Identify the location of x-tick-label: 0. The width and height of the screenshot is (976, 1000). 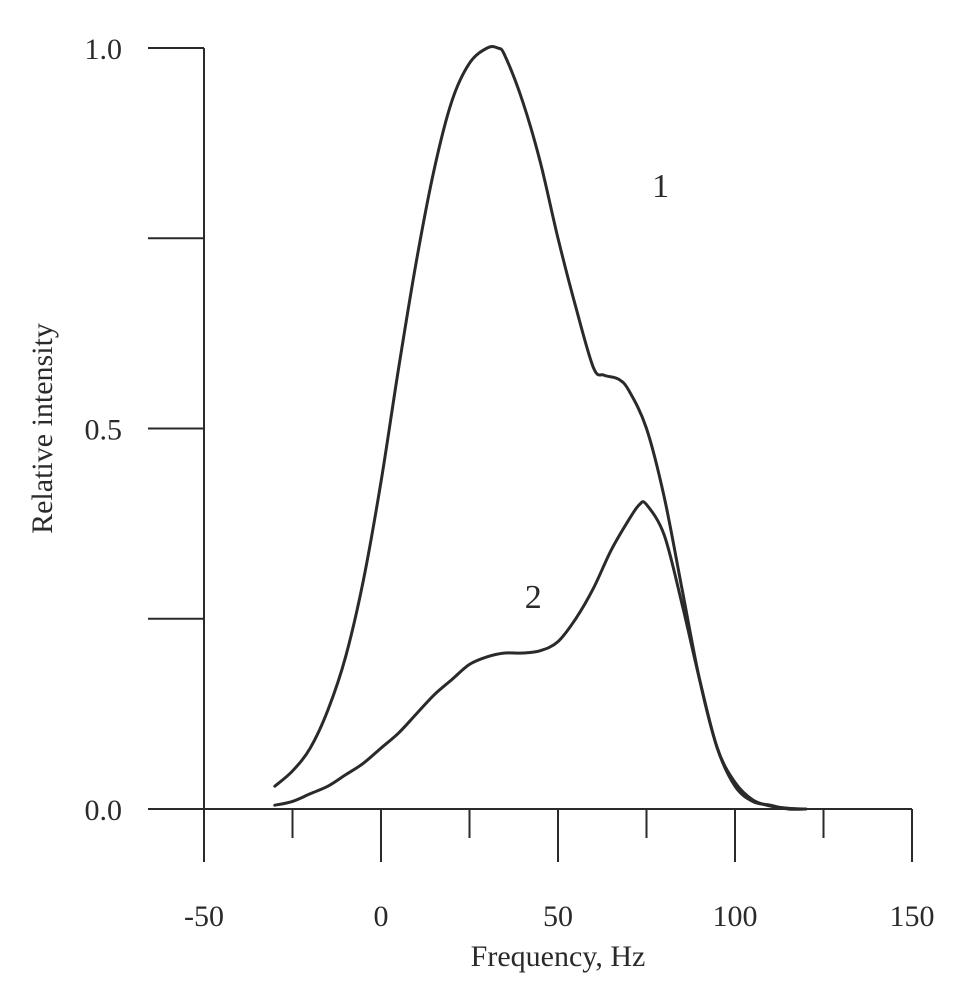
(381, 916).